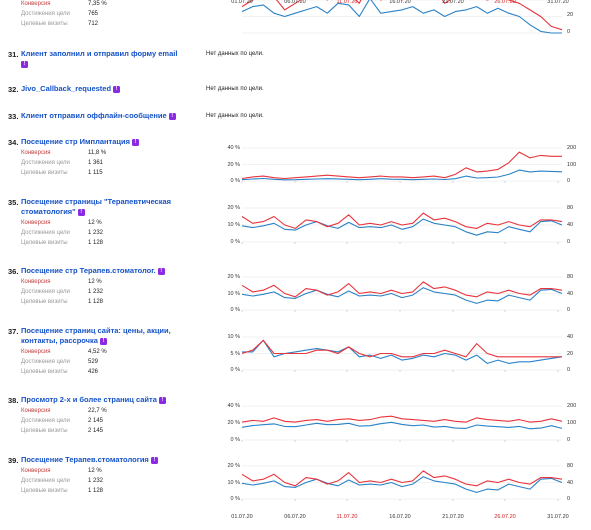 This screenshot has width=591, height=530. What do you see at coordinates (13, 89) in the screenshot?
I see `goal-number: 32.` at bounding box center [13, 89].